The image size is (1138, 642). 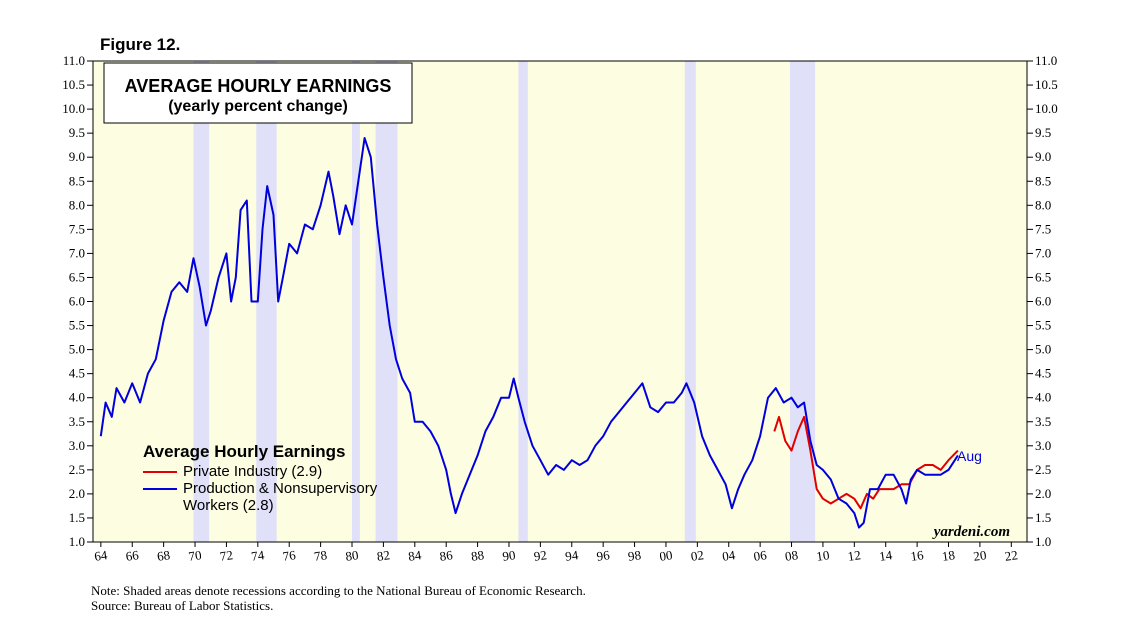 I want to click on x-tick-label: 22, so click(x=1011, y=555).